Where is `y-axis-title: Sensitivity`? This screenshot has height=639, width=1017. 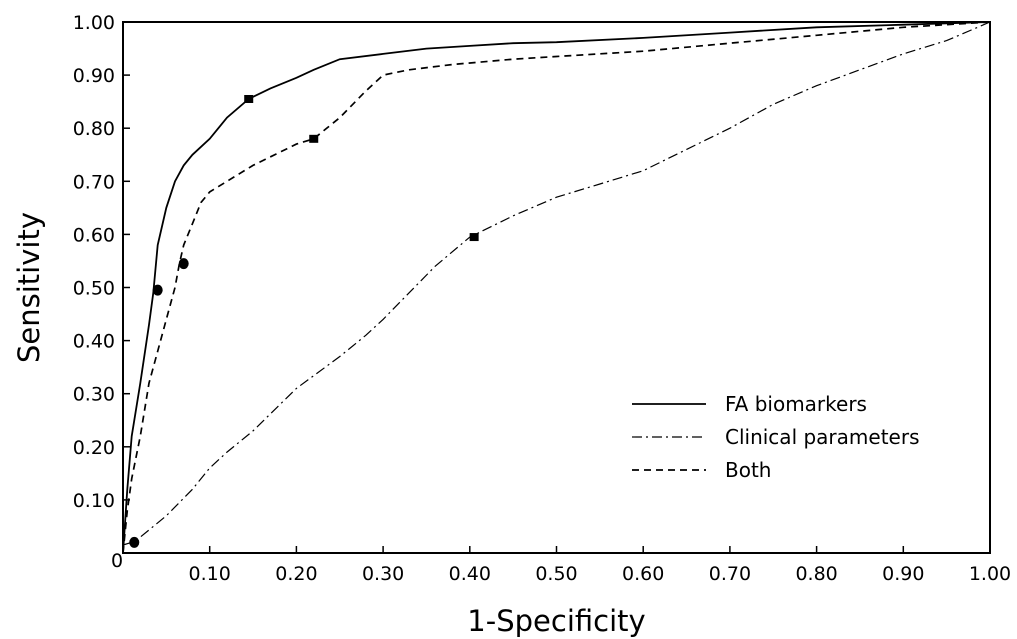 y-axis-title: Sensitivity is located at coordinates (29, 287).